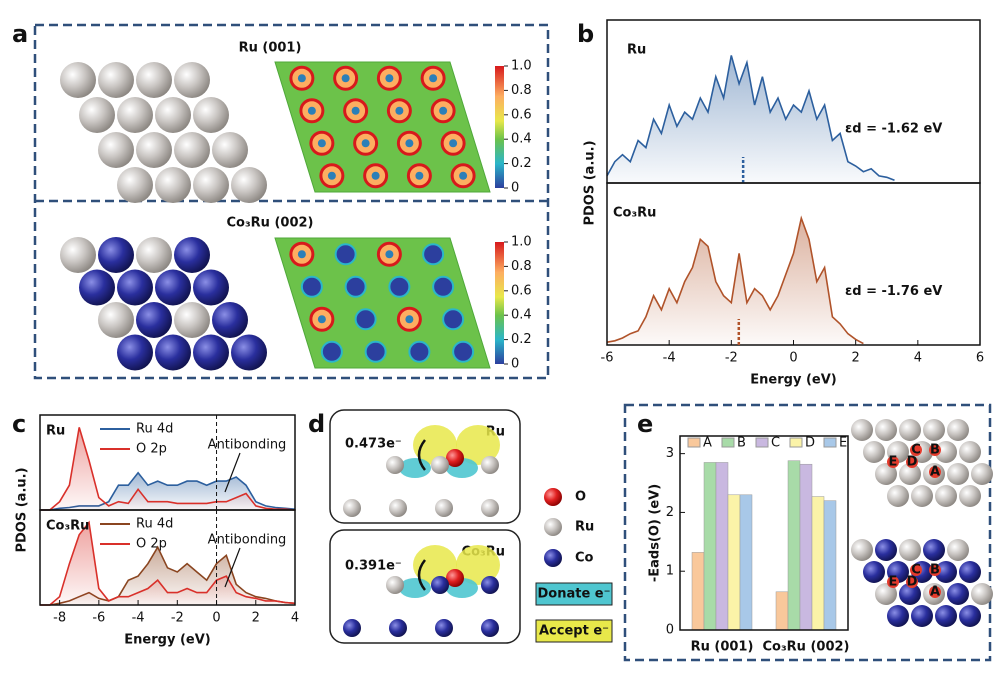 This screenshot has height=675, width=1005. I want to click on pdos-line, so click(168, 563).